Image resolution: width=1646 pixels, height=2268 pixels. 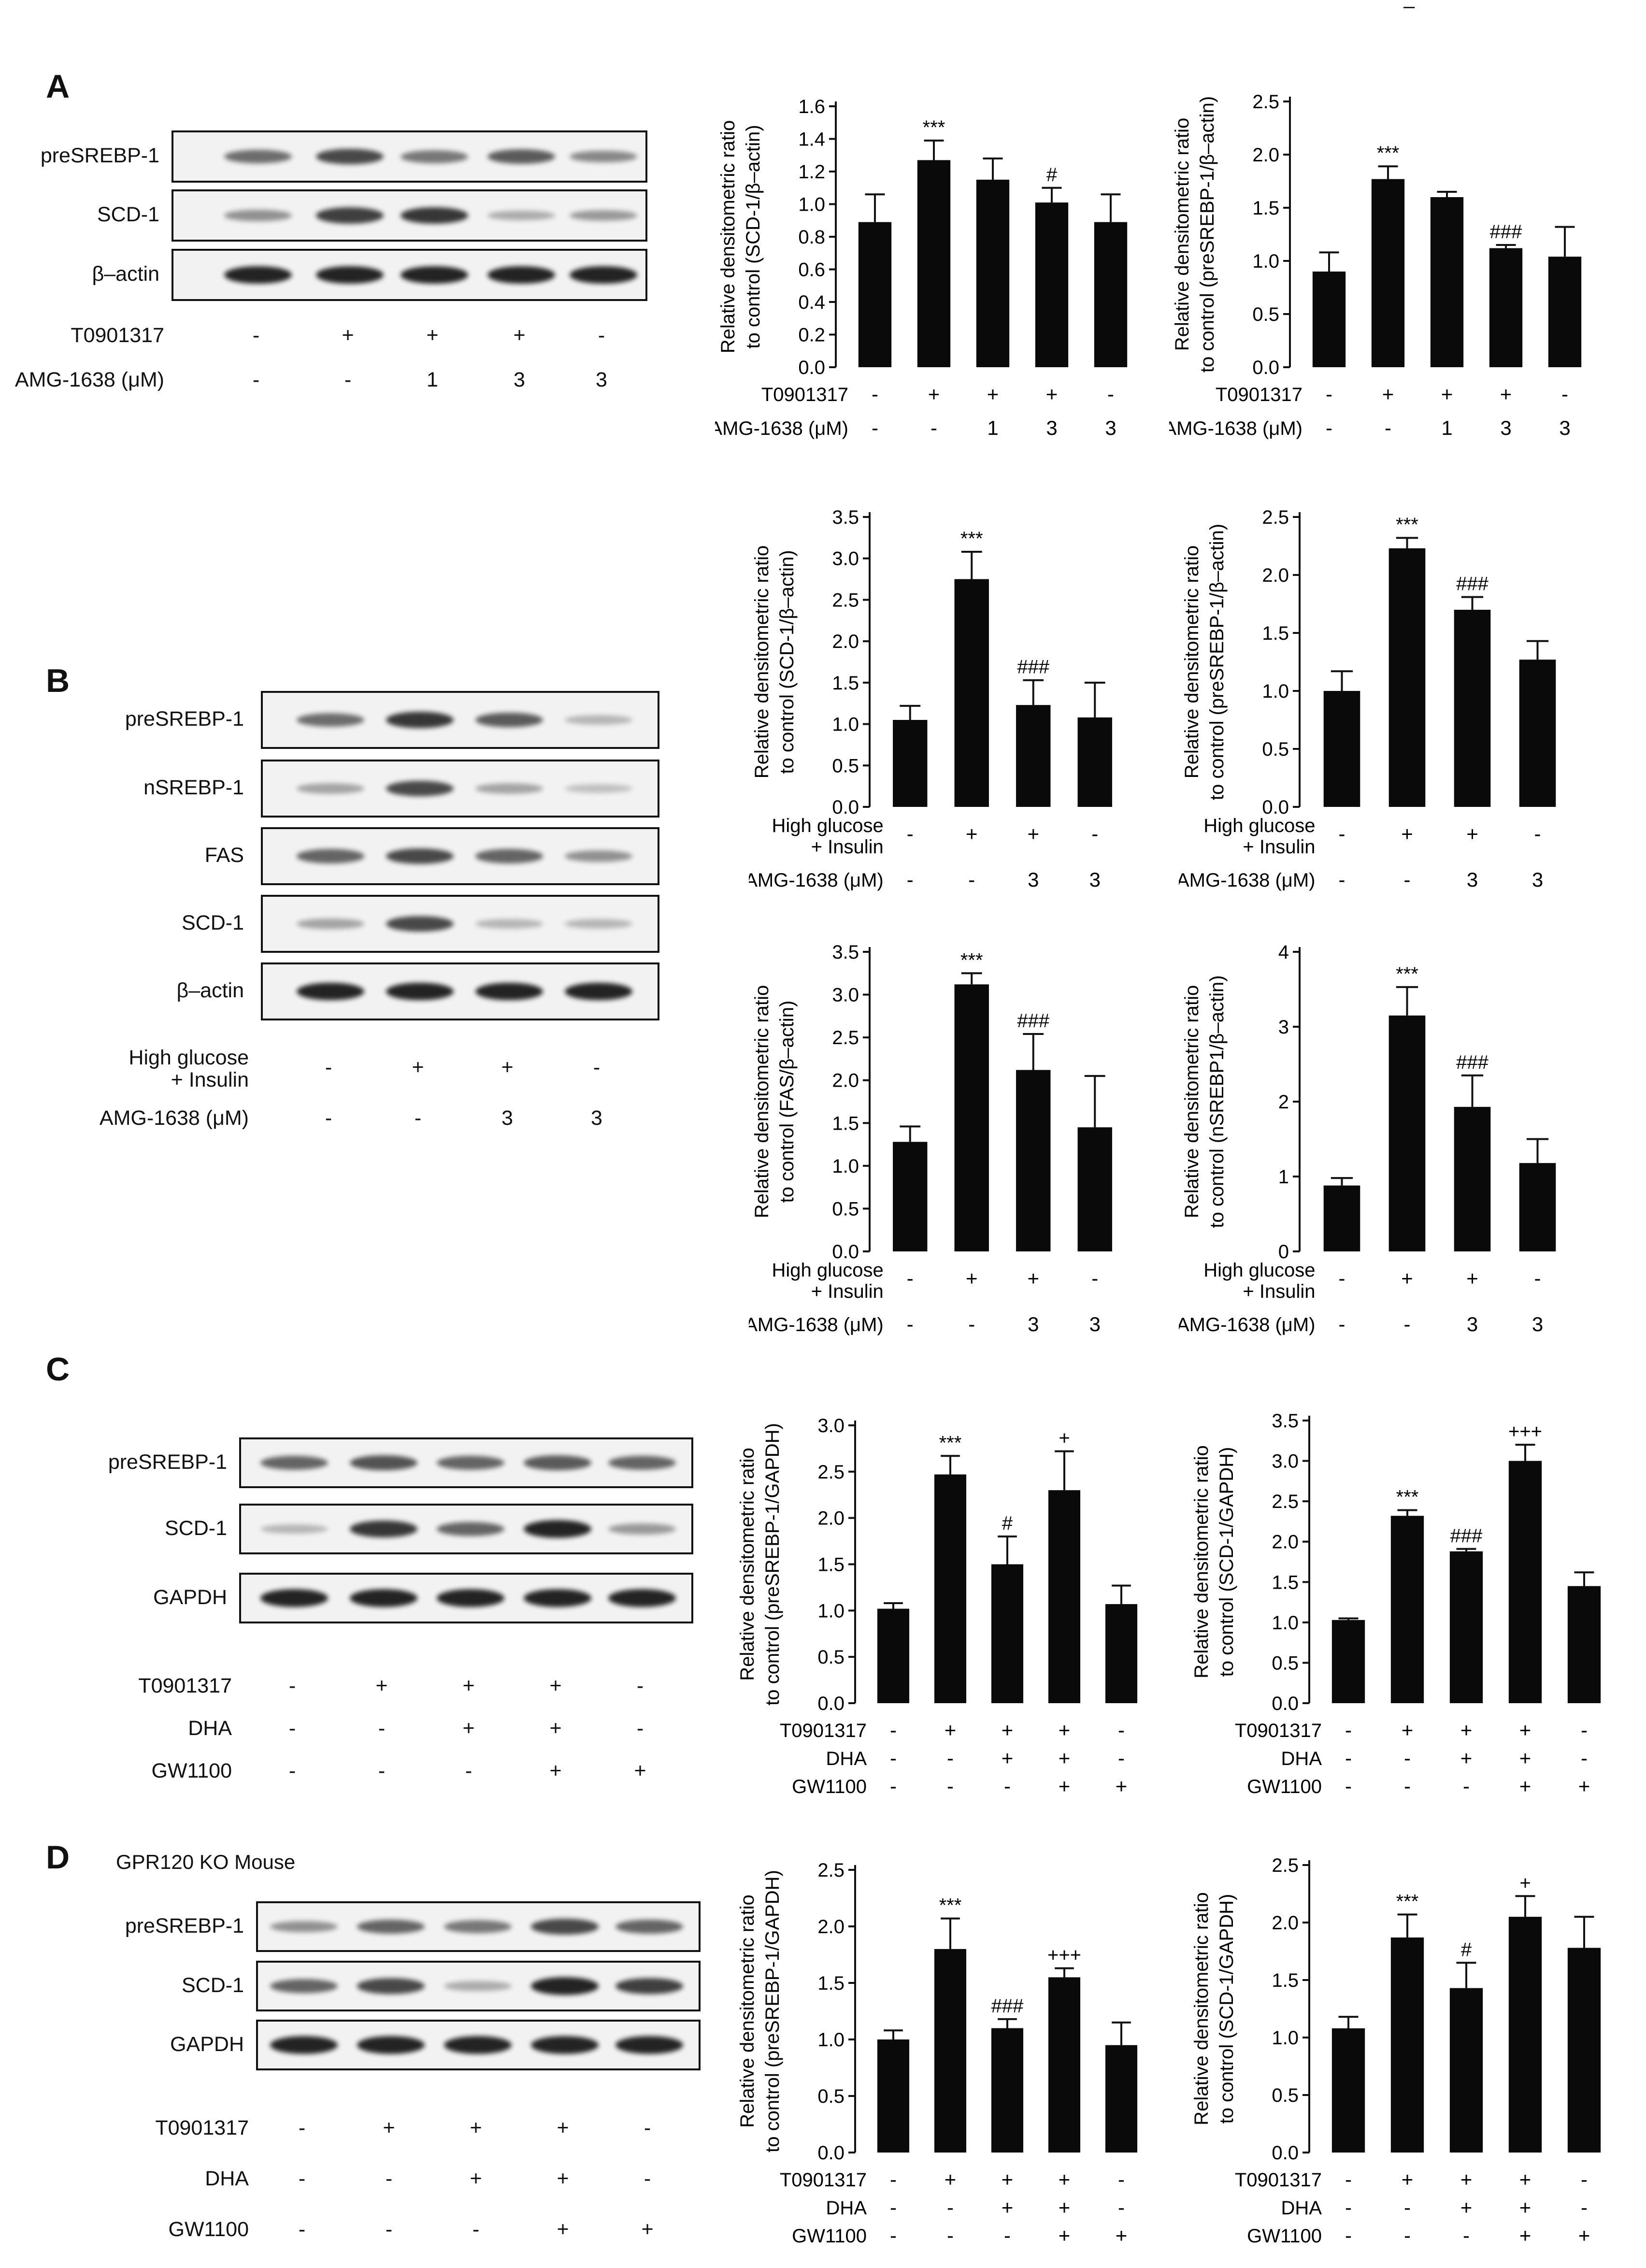 What do you see at coordinates (208, 2229) in the screenshot?
I see `treatment-label: GW1100` at bounding box center [208, 2229].